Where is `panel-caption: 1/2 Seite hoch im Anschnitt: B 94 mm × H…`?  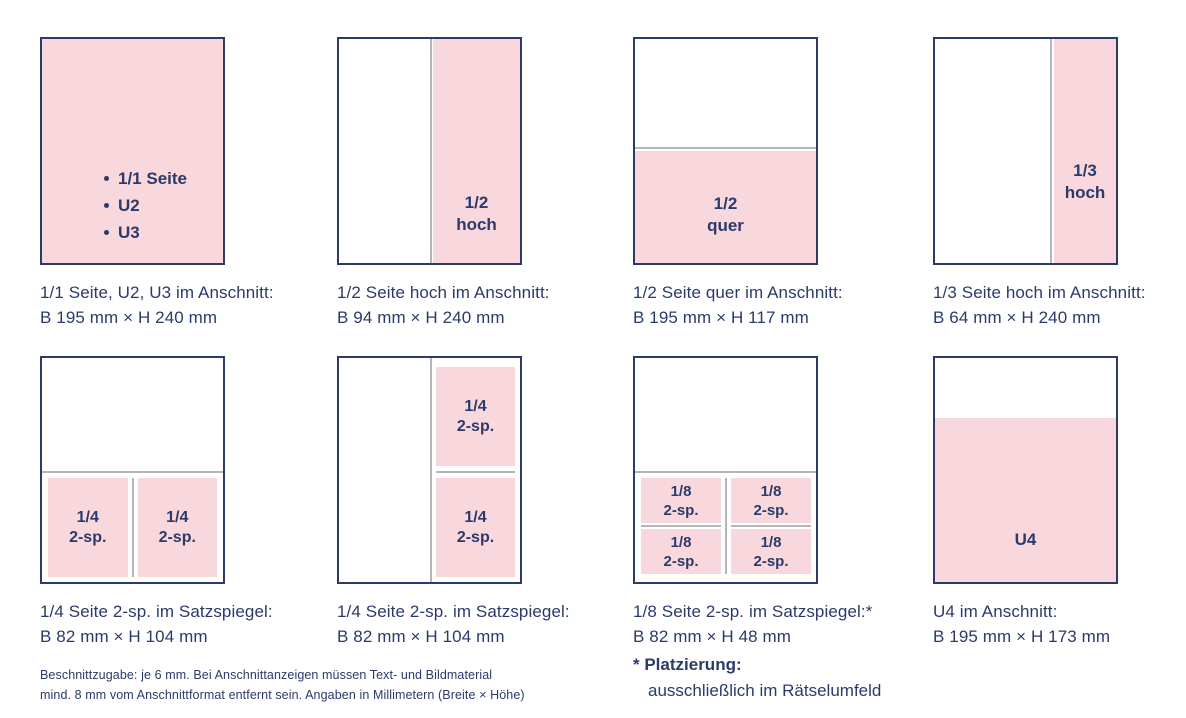
panel-caption: 1/2 Seite hoch im Anschnitt: B 94 mm × H… is located at coordinates (483, 305).